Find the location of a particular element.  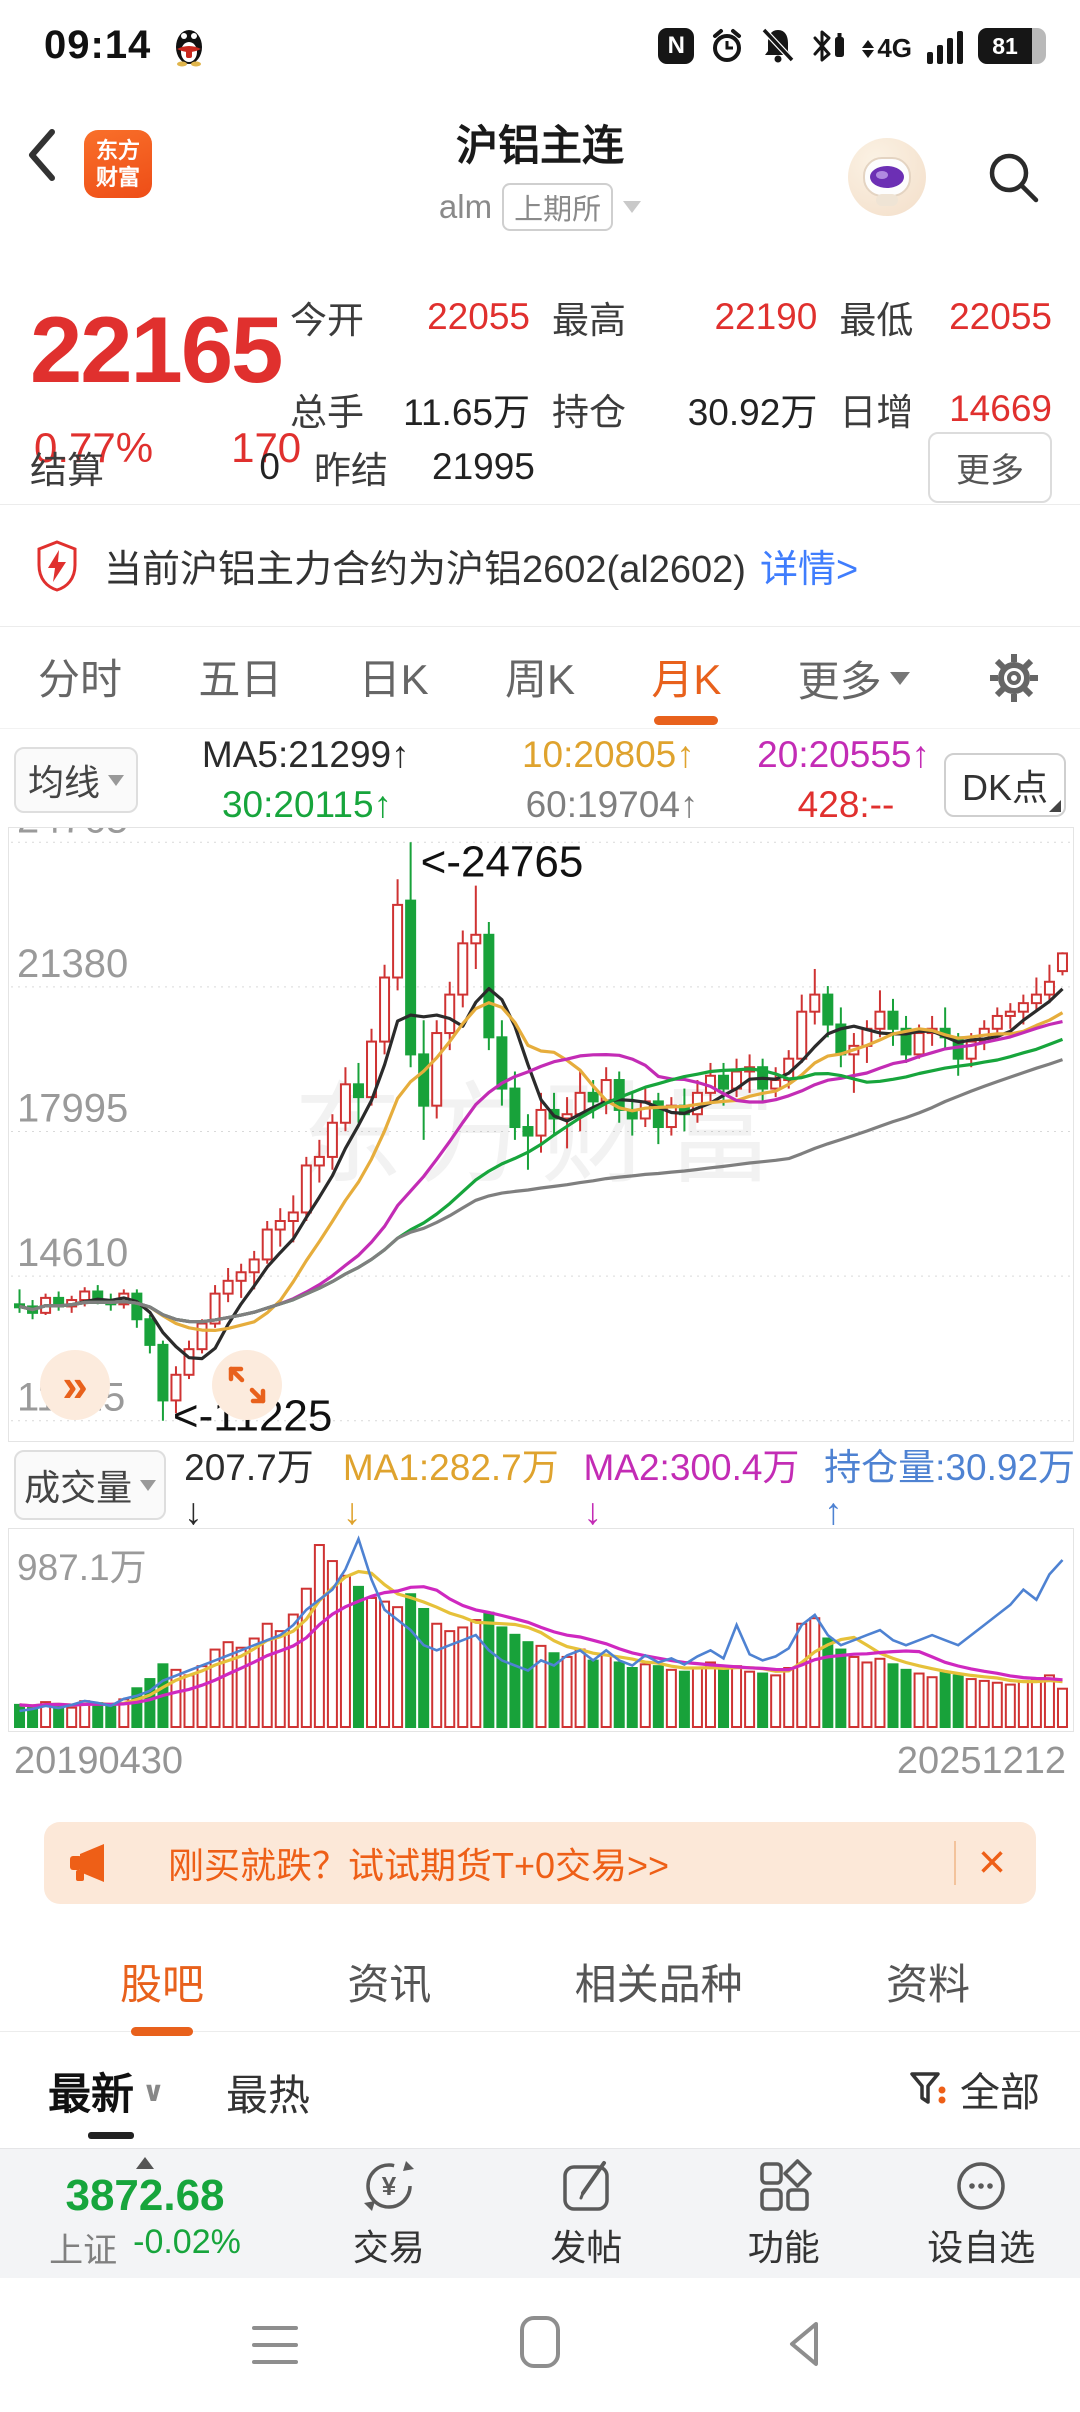

tab-more: 更多 is located at coordinates (854, 678).